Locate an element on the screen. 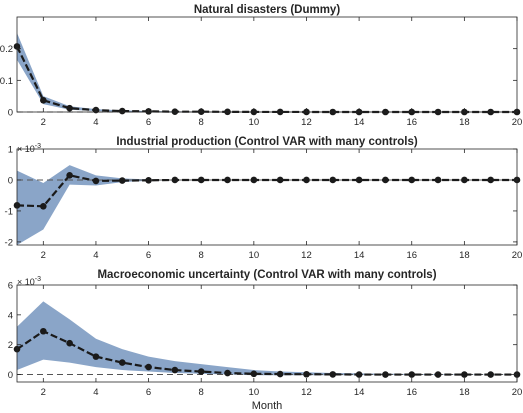 This screenshot has height=413, width=523. y-tick-label: -2 is located at coordinates (9, 242).